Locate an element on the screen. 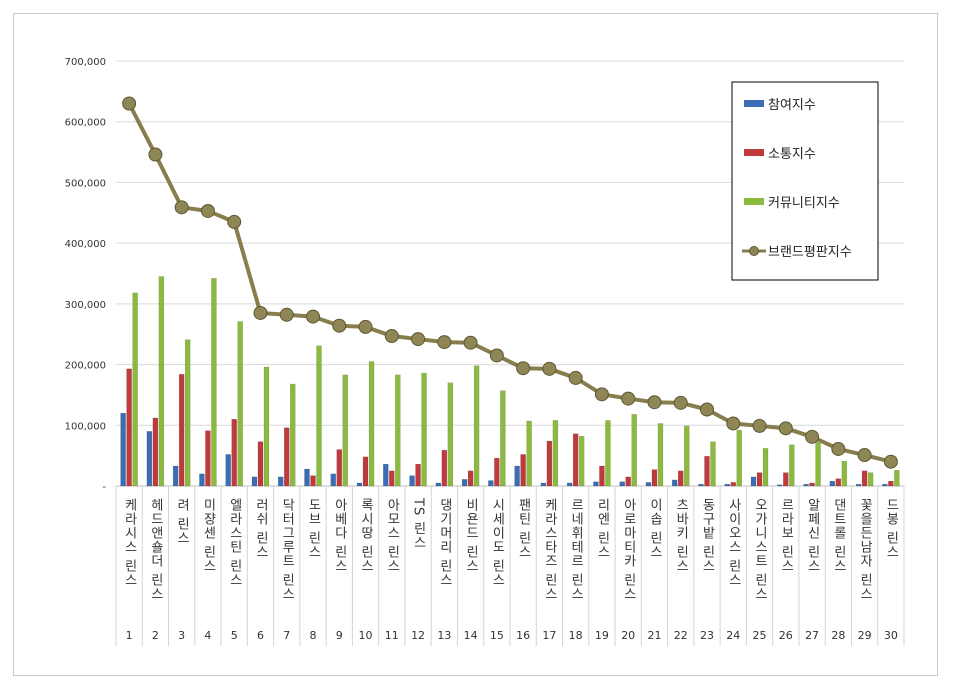 The image size is (966, 692). category-label: 록시땅 린스 is located at coordinates (365, 535).